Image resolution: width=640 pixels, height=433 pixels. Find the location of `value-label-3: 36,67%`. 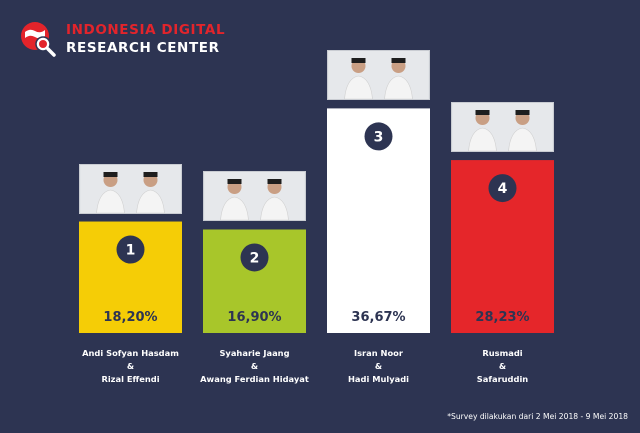

value-label-3: 36,67% is located at coordinates (378, 317).